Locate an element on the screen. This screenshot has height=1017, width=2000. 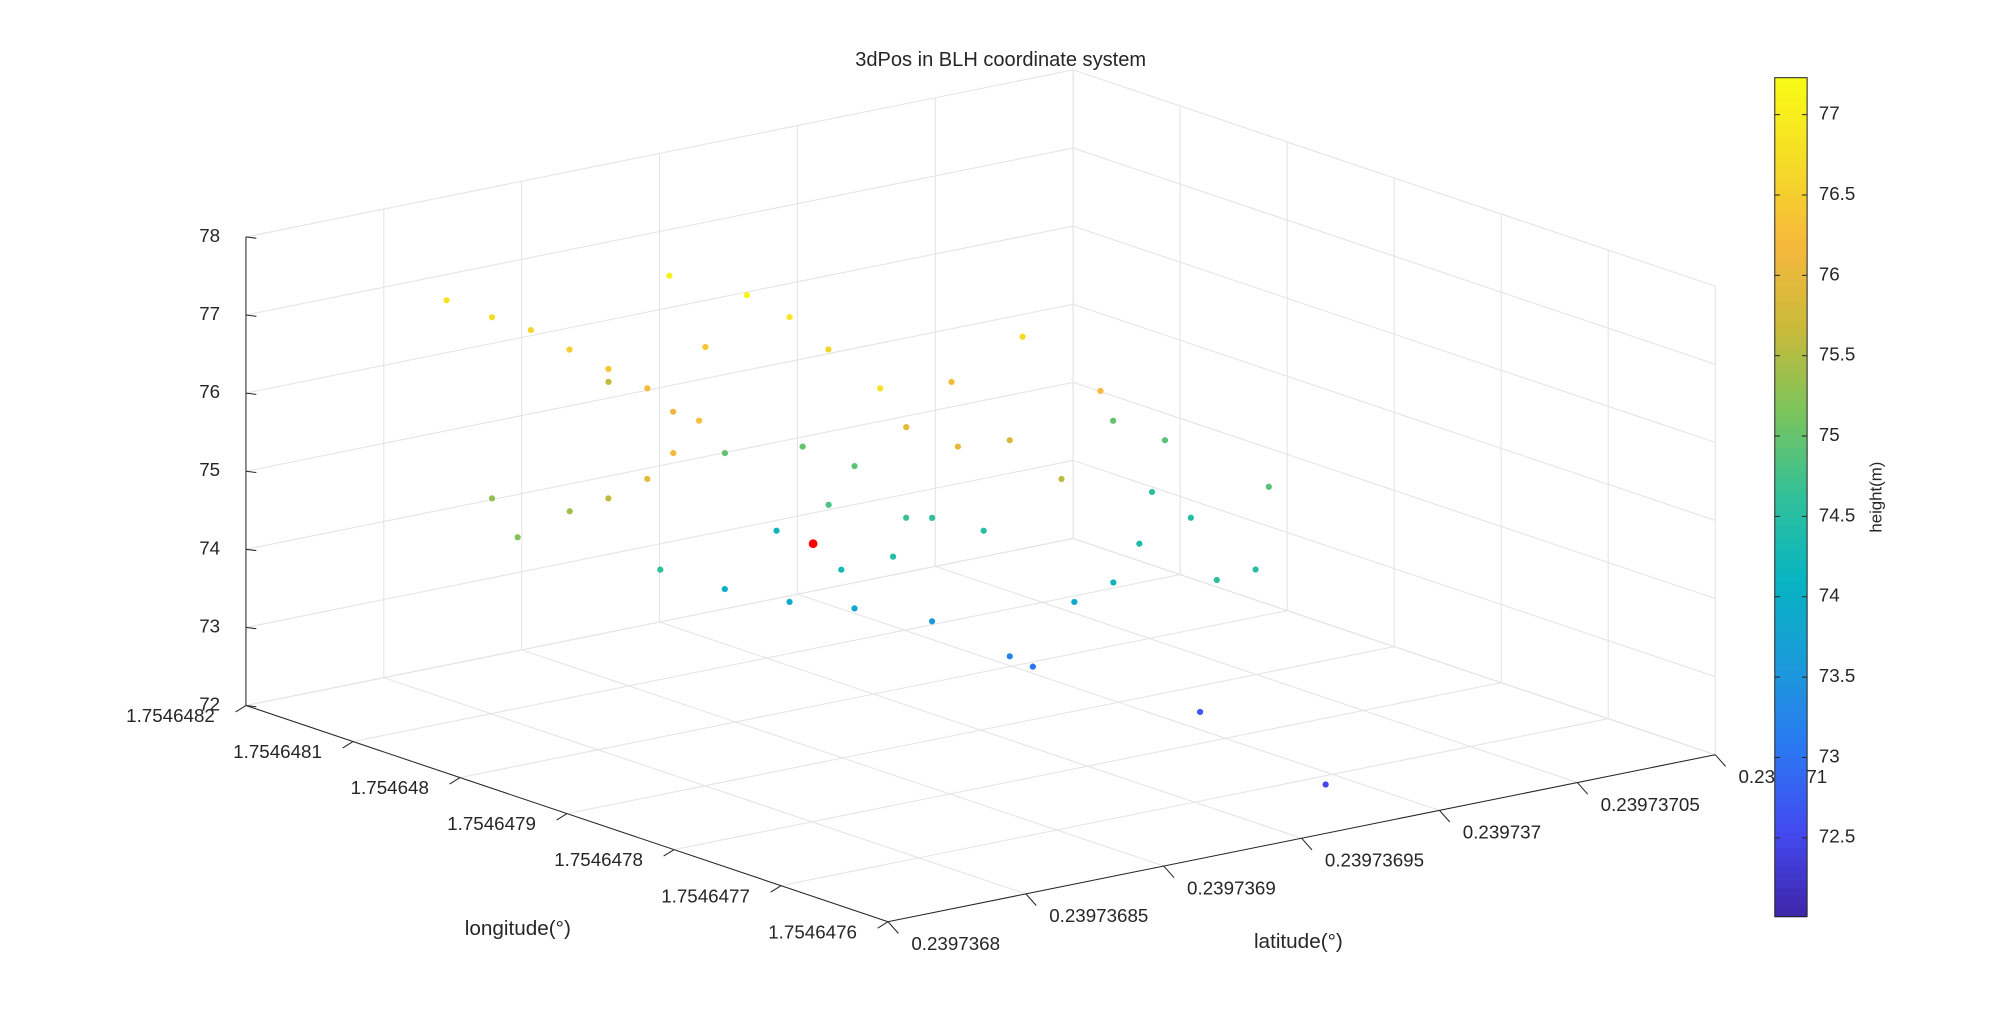
colorbar-tick-label: 74 is located at coordinates (1829, 595).